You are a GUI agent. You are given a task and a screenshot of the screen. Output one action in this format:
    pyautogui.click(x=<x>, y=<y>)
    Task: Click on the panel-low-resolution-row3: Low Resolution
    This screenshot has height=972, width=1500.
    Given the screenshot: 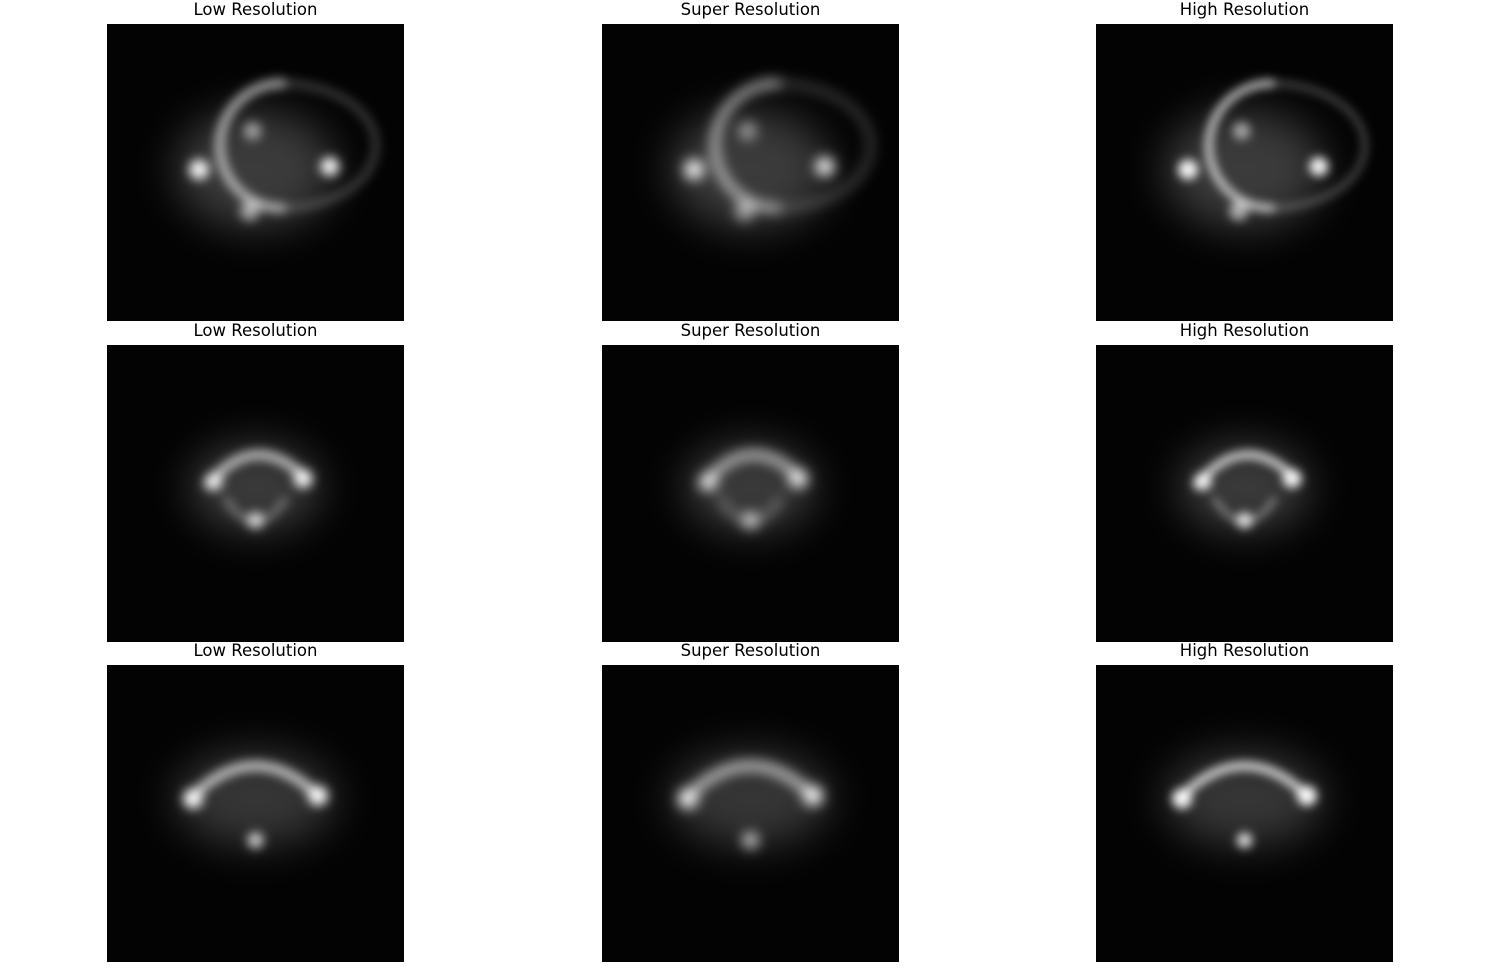 What is the action you would take?
    pyautogui.click(x=255, y=801)
    